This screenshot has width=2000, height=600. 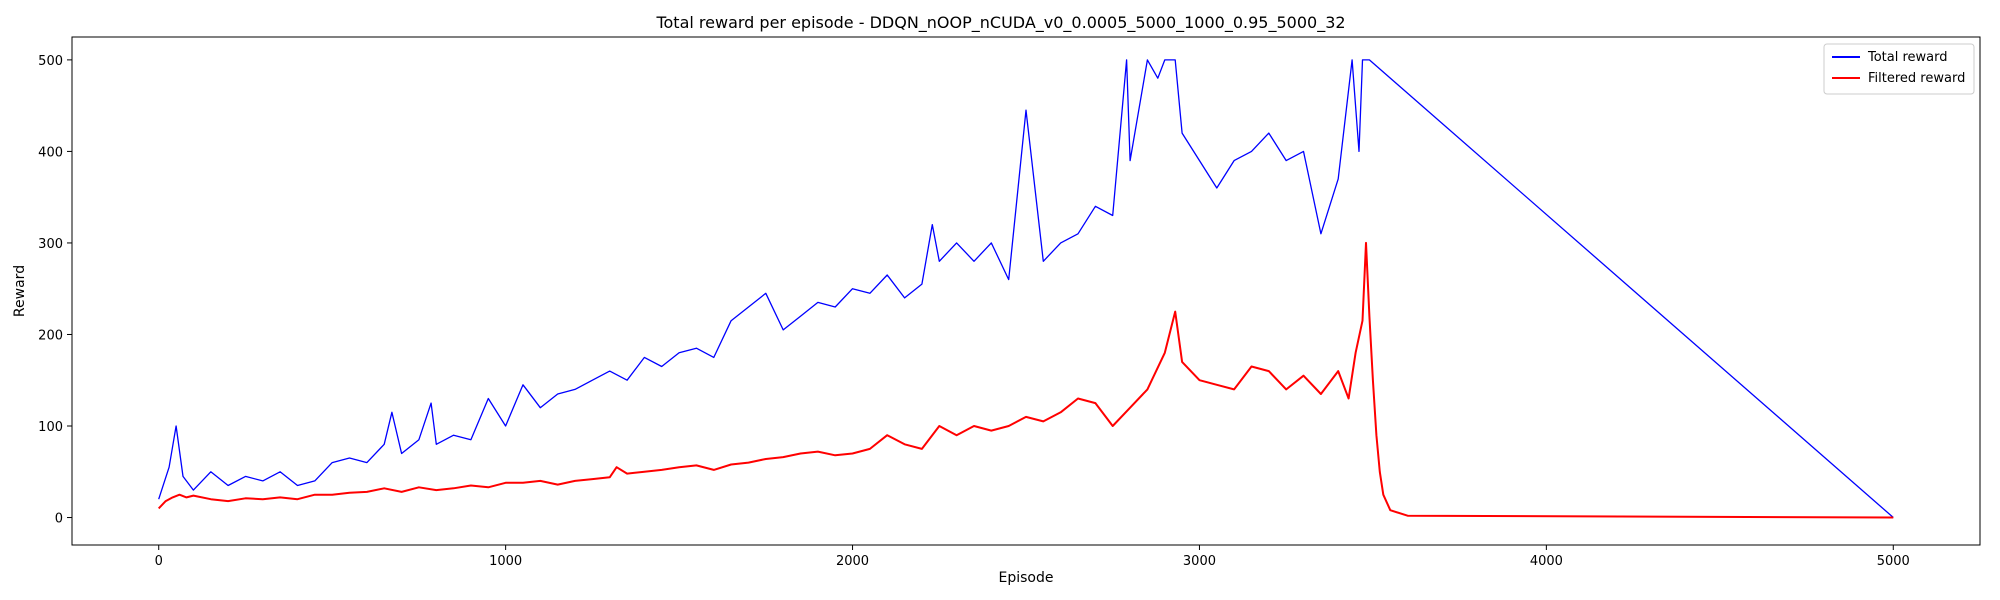 I want to click on x-tick-label-5000: 5000, so click(x=1893, y=561).